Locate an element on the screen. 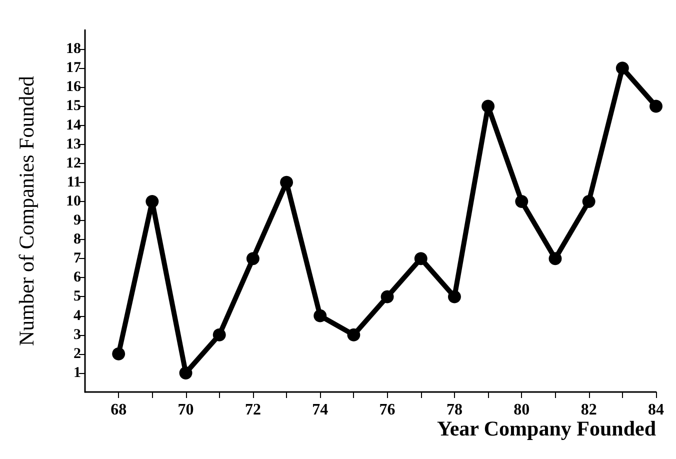  y-tick-label: 9 is located at coordinates (77, 220).